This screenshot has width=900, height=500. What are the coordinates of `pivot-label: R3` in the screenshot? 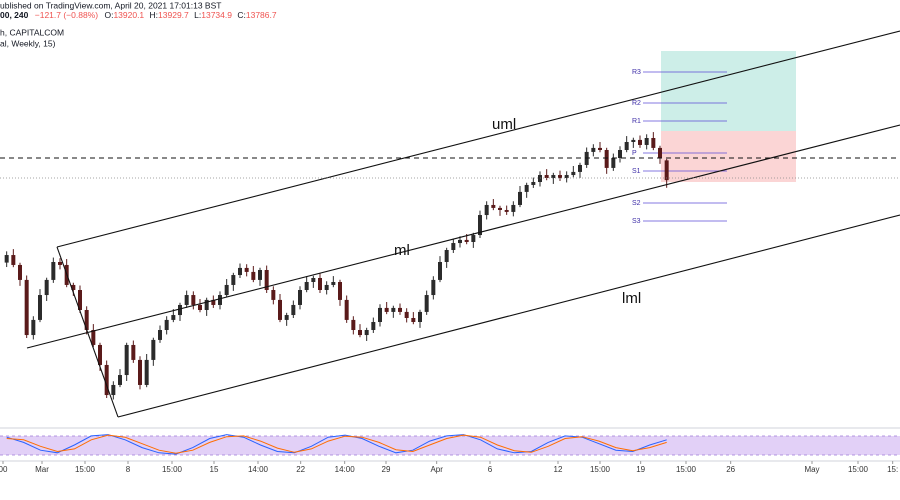 It's located at (636, 72).